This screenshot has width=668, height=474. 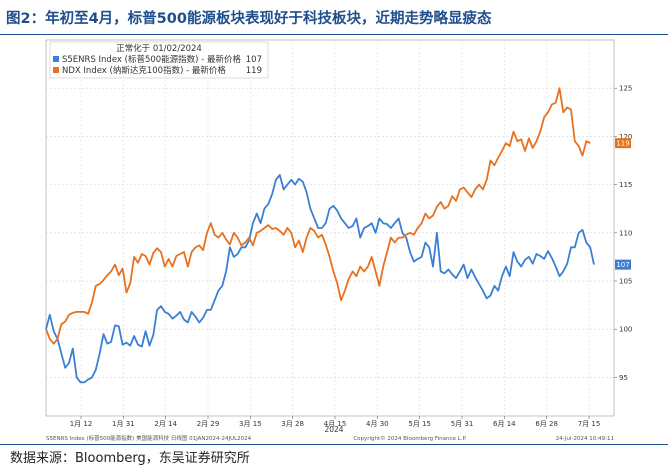 What do you see at coordinates (250, 424) in the screenshot?
I see `x-tick-label: 3月 15` at bounding box center [250, 424].